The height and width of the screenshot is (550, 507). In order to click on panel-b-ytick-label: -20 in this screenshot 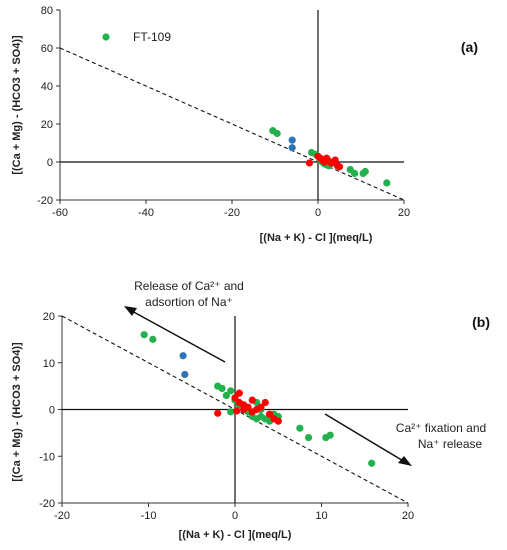, I will do `click(47, 504)`.